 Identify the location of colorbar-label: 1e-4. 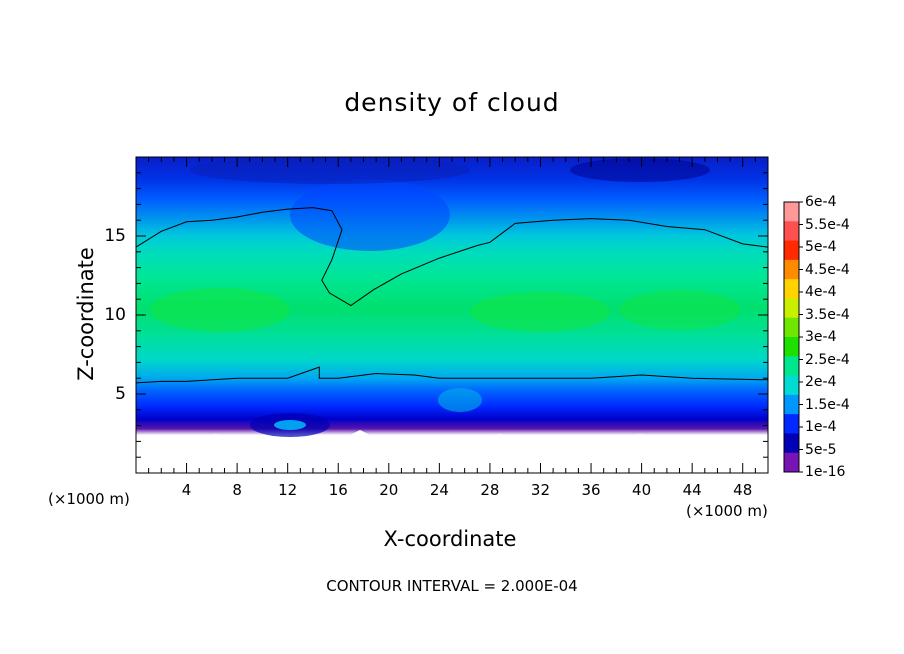
(821, 427).